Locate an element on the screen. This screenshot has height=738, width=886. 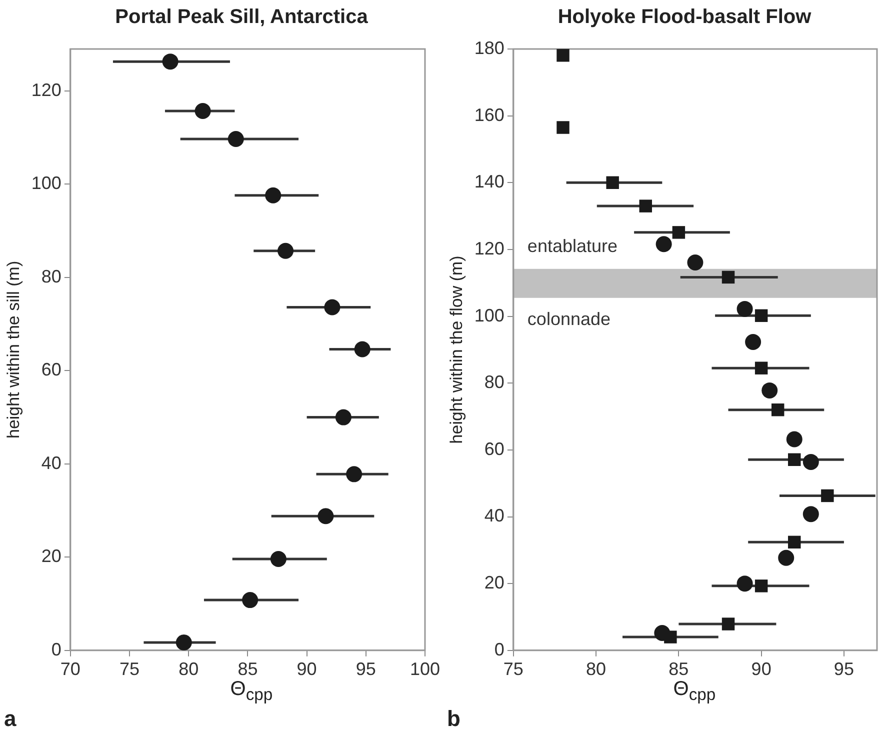
chart-title: Holyoke Flood-basalt Flow is located at coordinates (684, 17).